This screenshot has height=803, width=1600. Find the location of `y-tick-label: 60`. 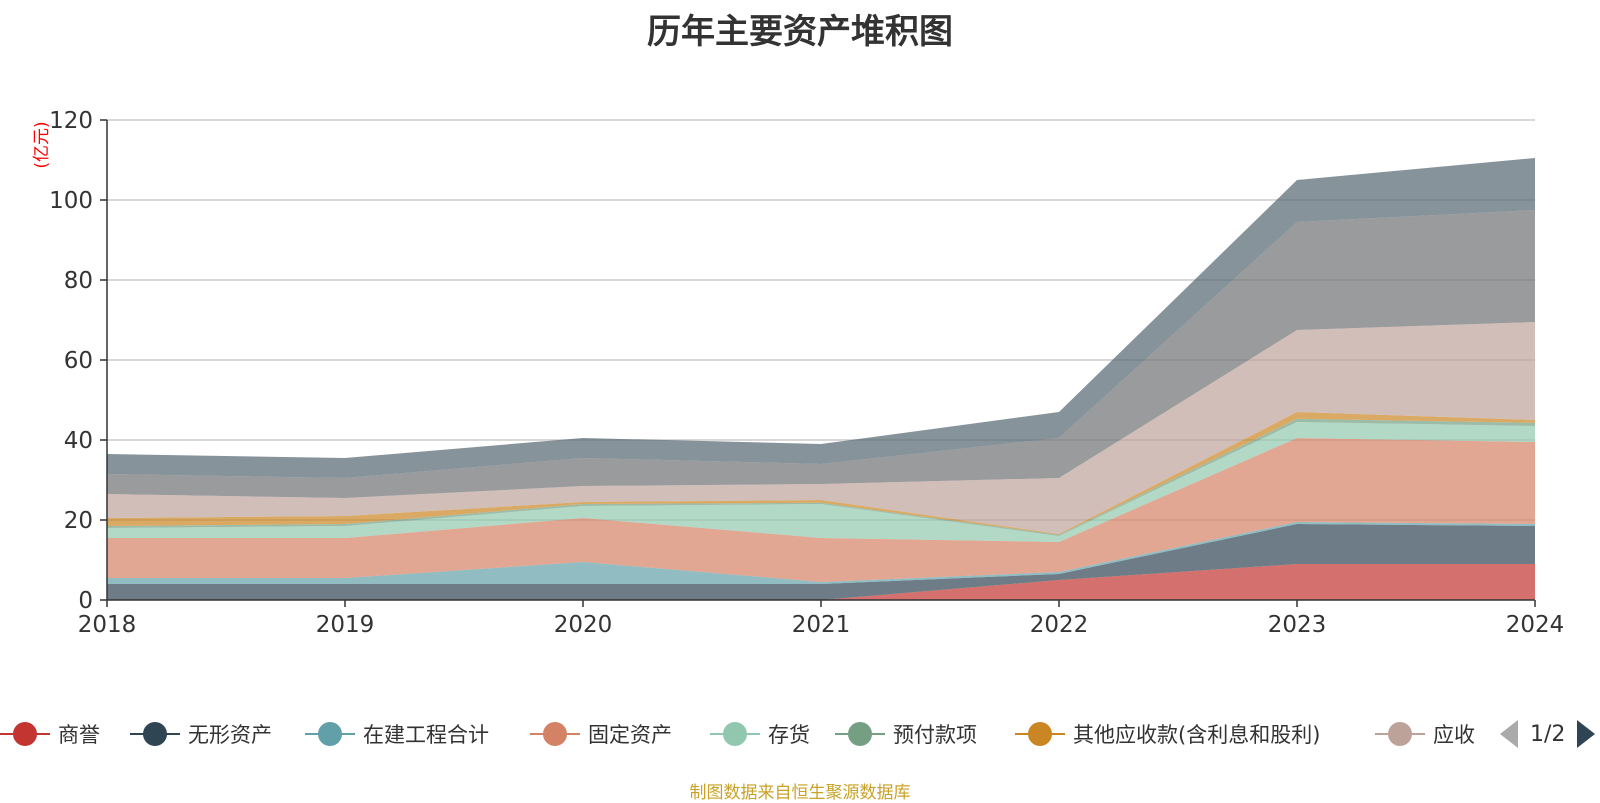

y-tick-label: 60 is located at coordinates (78, 361).